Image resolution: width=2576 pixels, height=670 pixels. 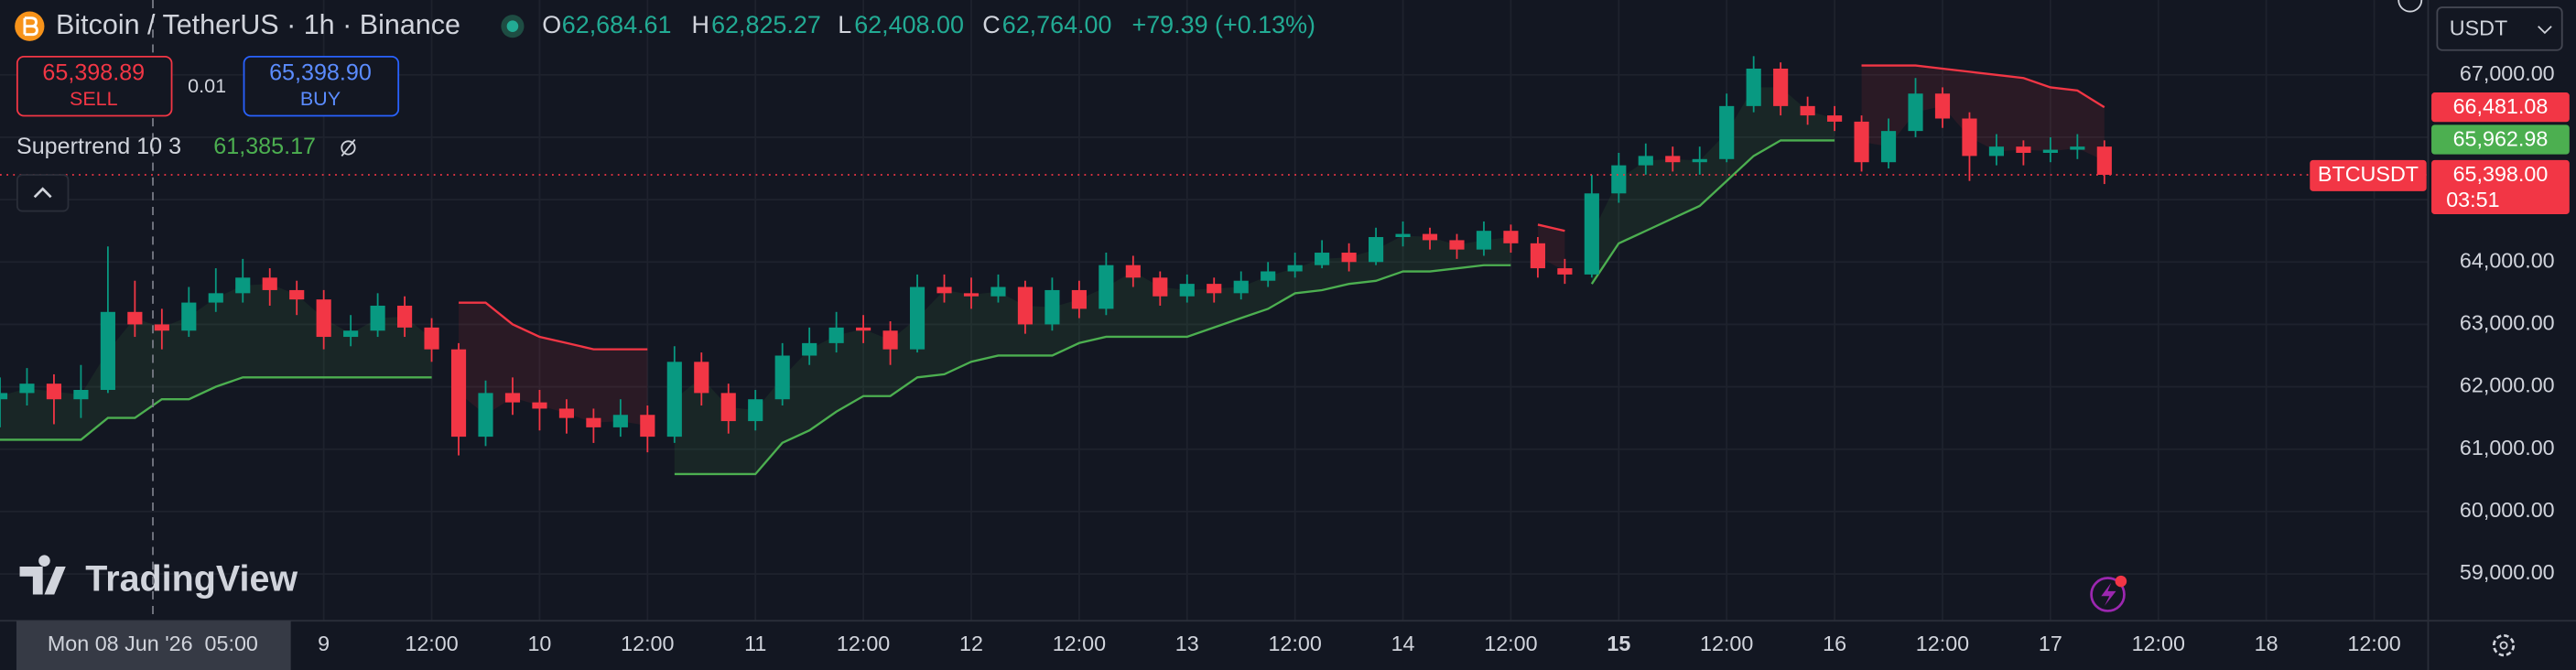 What do you see at coordinates (701, 24) in the screenshot?
I see `ohlc-key: H` at bounding box center [701, 24].